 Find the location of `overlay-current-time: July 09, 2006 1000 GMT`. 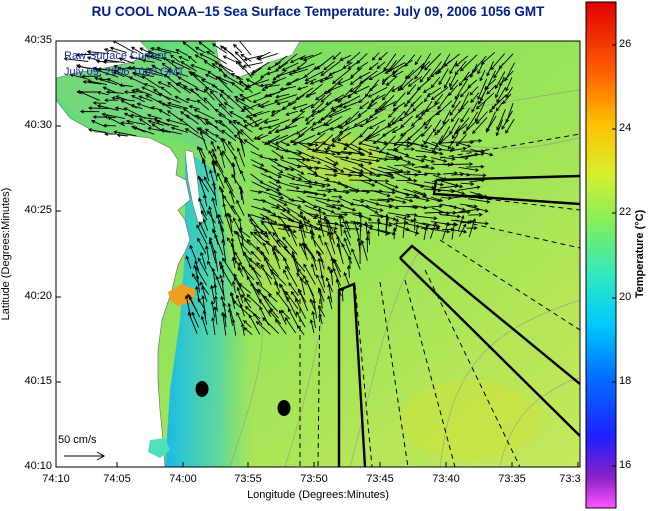

overlay-current-time: July 09, 2006 1000 GMT is located at coordinates (124, 72).